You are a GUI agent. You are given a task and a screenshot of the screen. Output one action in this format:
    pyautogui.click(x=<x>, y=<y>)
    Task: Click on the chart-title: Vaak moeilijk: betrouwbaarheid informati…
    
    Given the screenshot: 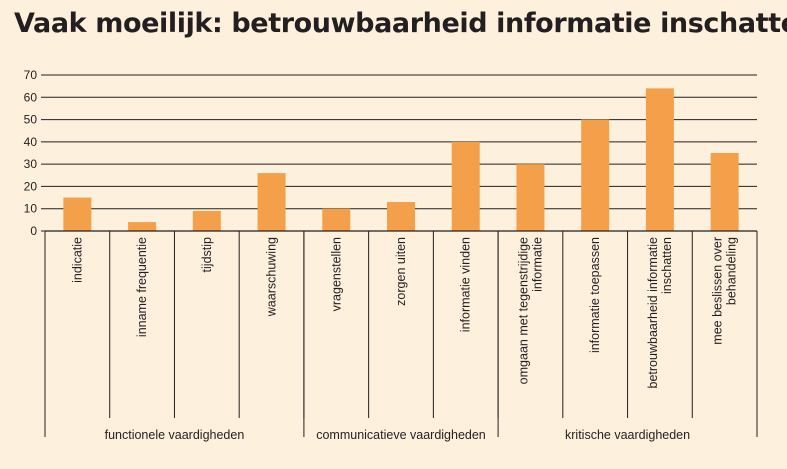 What is the action you would take?
    pyautogui.click(x=400, y=23)
    